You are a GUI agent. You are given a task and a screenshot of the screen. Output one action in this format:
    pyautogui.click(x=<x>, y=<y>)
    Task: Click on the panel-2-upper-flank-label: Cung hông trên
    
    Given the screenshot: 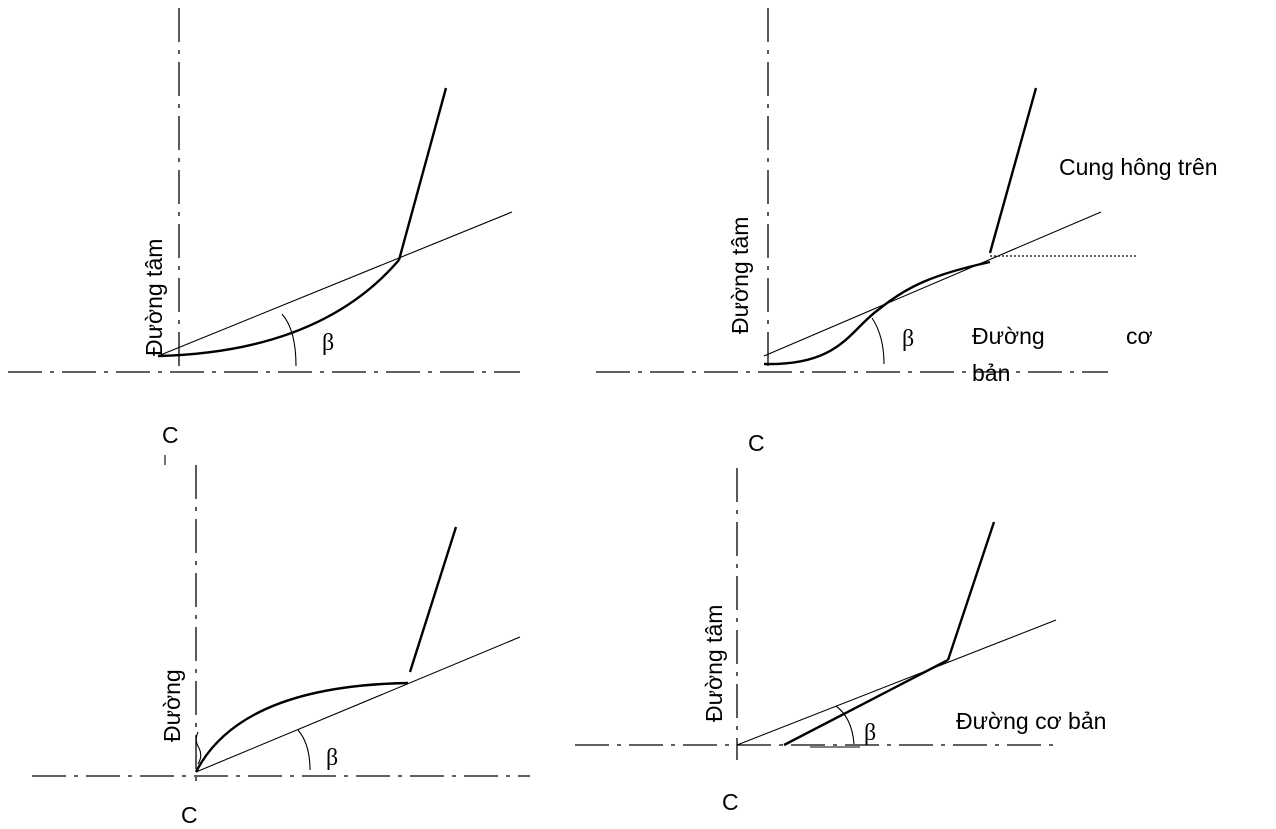 What is the action you would take?
    pyautogui.click(x=1138, y=167)
    